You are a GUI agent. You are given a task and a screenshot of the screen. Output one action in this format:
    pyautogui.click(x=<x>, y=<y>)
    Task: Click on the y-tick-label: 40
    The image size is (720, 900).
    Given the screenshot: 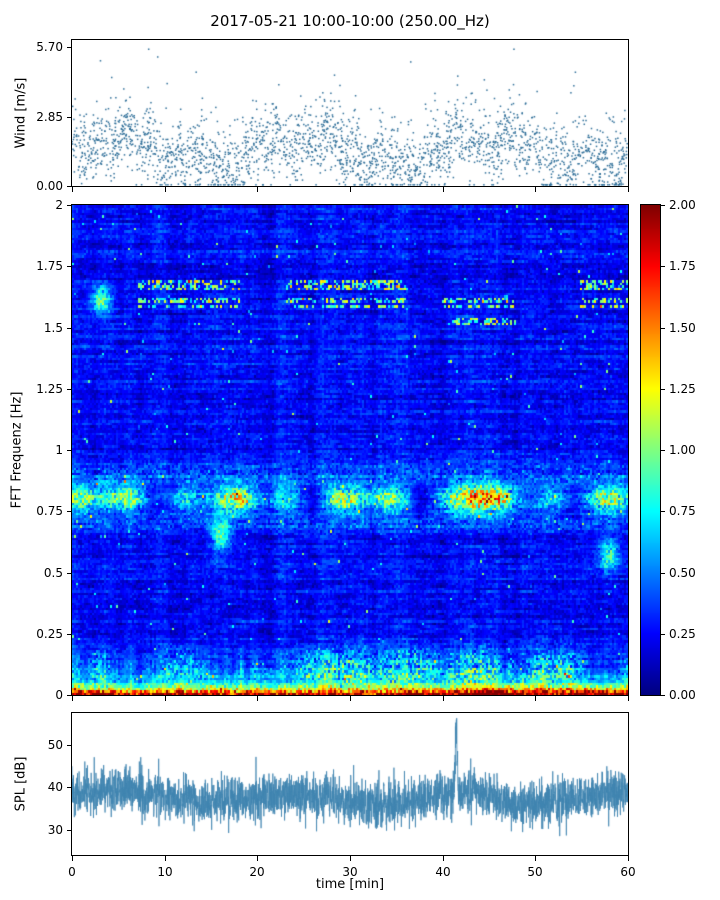 What is the action you would take?
    pyautogui.click(x=55, y=787)
    